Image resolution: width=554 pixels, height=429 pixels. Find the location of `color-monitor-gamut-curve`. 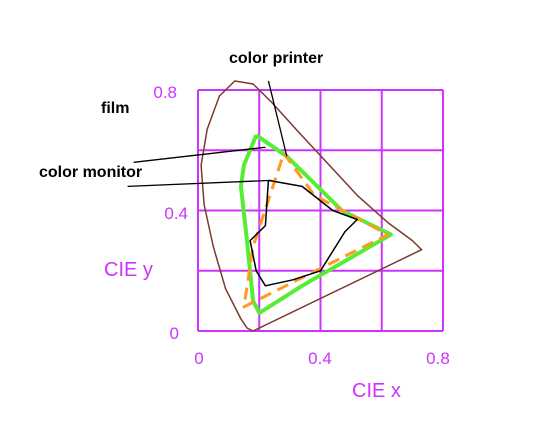

color-monitor-gamut-curve is located at coordinates (316, 230).